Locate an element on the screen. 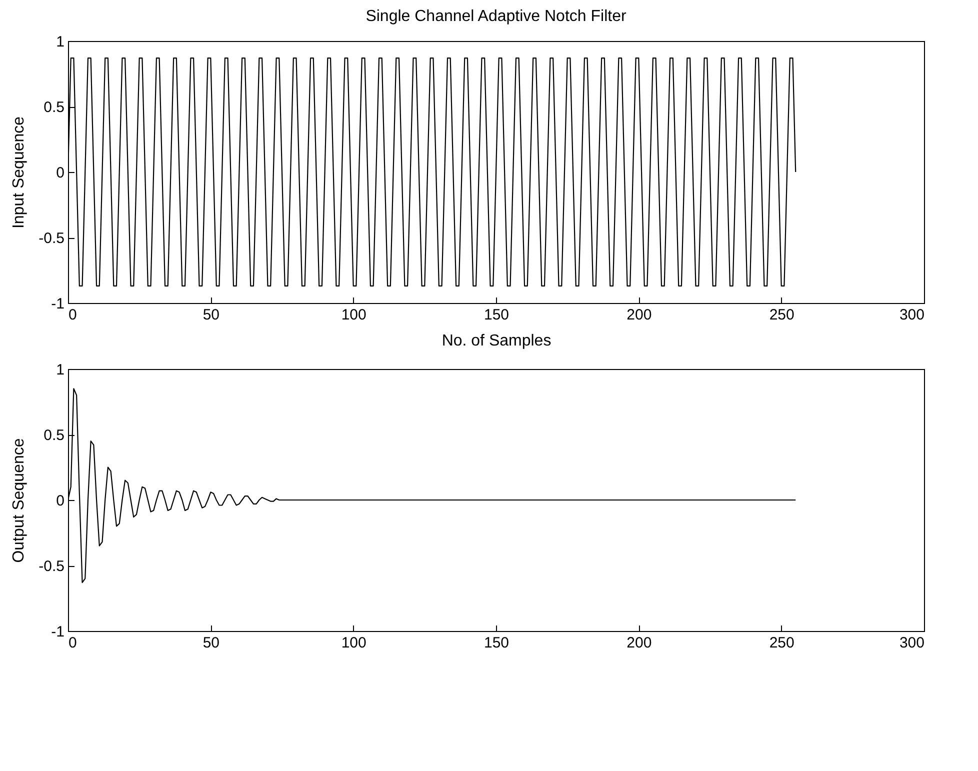 This screenshot has height=771, width=978. chart-title: Single Channel Adaptive Notch Filter is located at coordinates (496, 16).